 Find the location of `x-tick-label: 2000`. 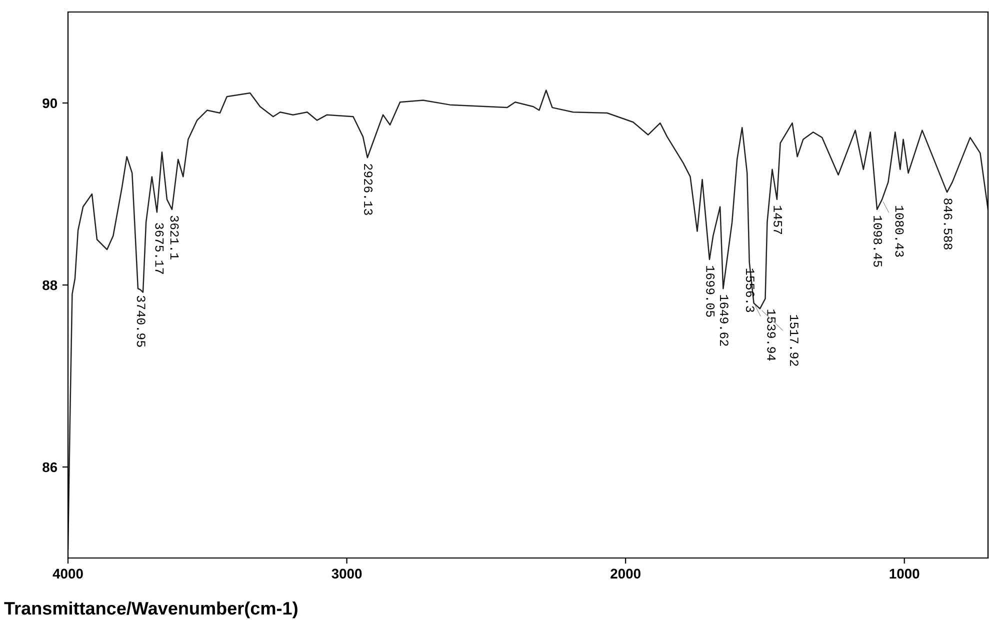

x-tick-label: 2000 is located at coordinates (625, 573).